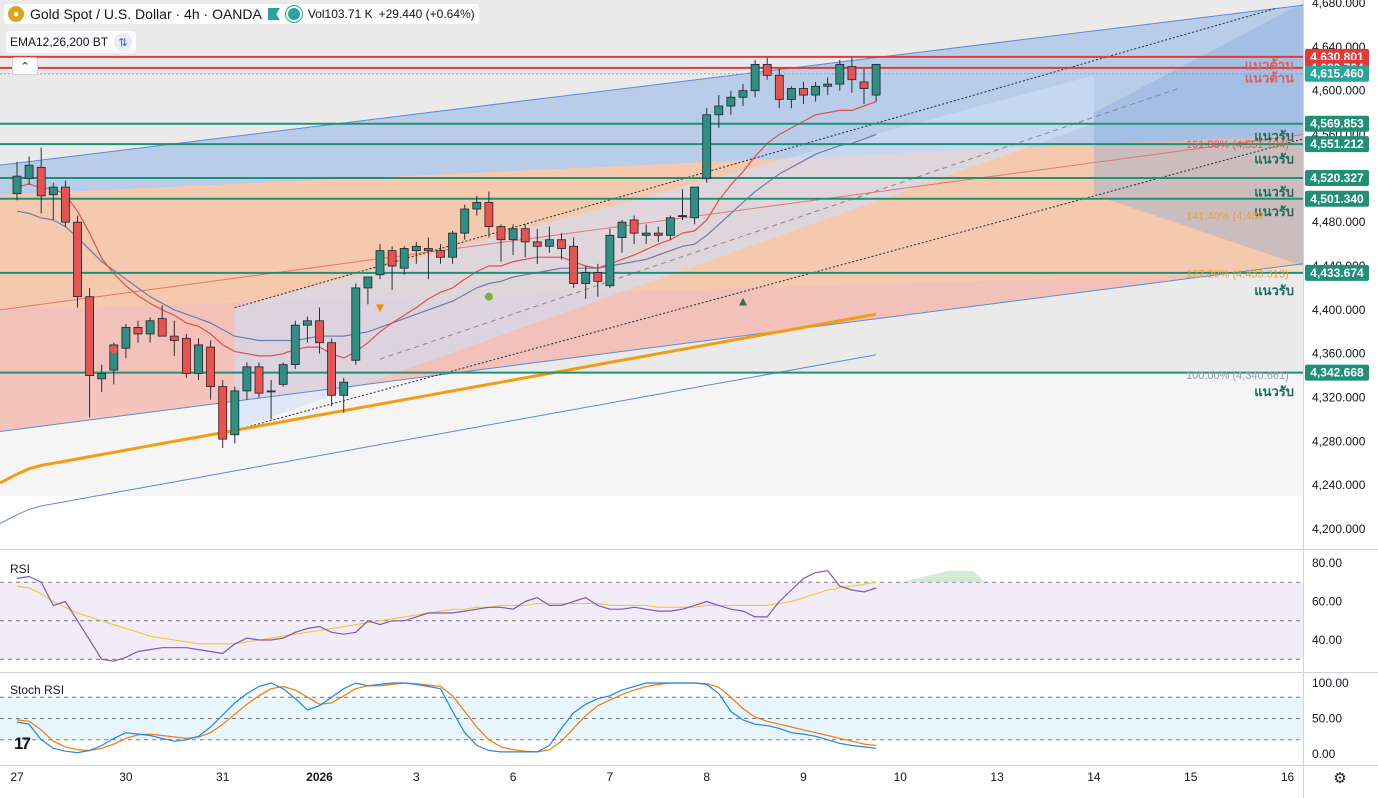 Image resolution: width=1378 pixels, height=798 pixels. Describe the element at coordinates (293, 14) in the screenshot. I see `visibility-icon` at that location.